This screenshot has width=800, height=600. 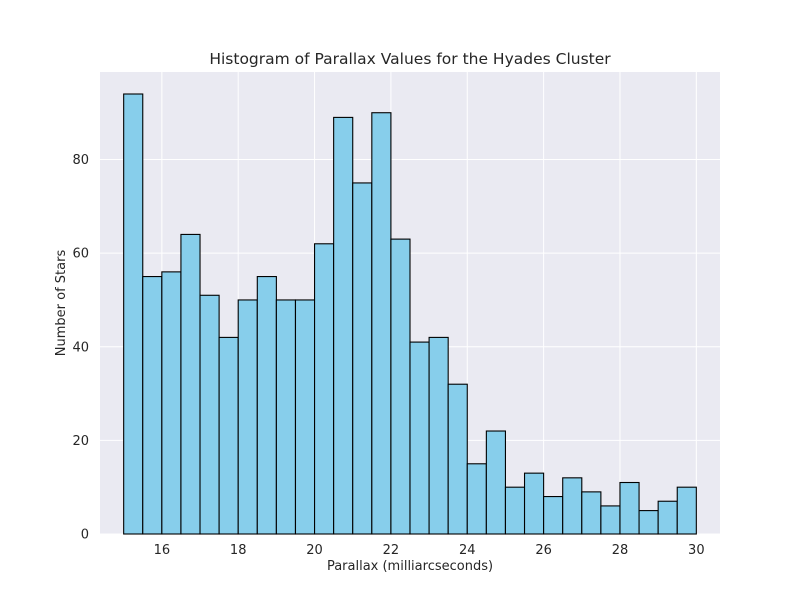 I want to click on y-axis-label: Number of Stars, so click(x=61, y=303).